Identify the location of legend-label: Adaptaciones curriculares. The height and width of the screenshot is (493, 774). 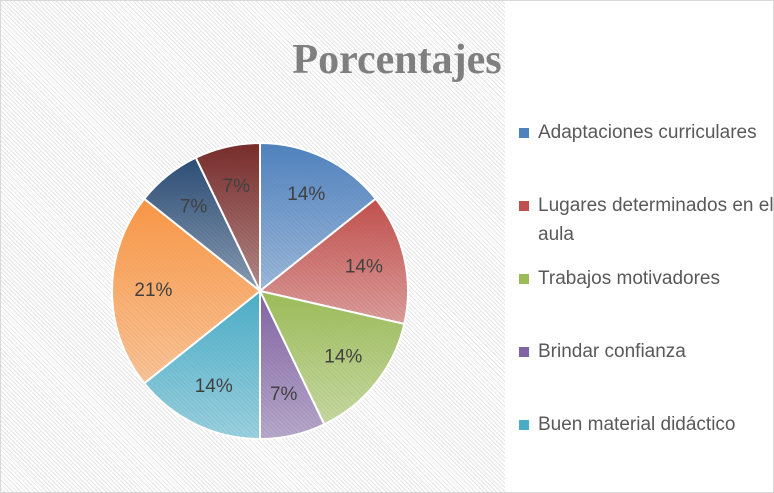
(647, 132).